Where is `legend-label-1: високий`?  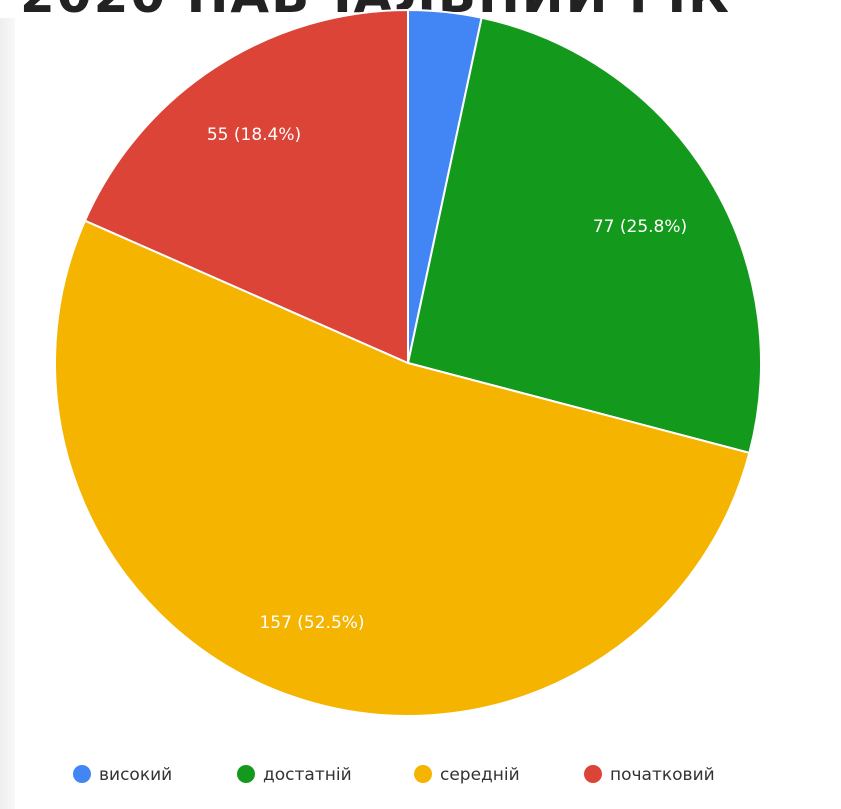
legend-label-1: високий is located at coordinates (135, 775).